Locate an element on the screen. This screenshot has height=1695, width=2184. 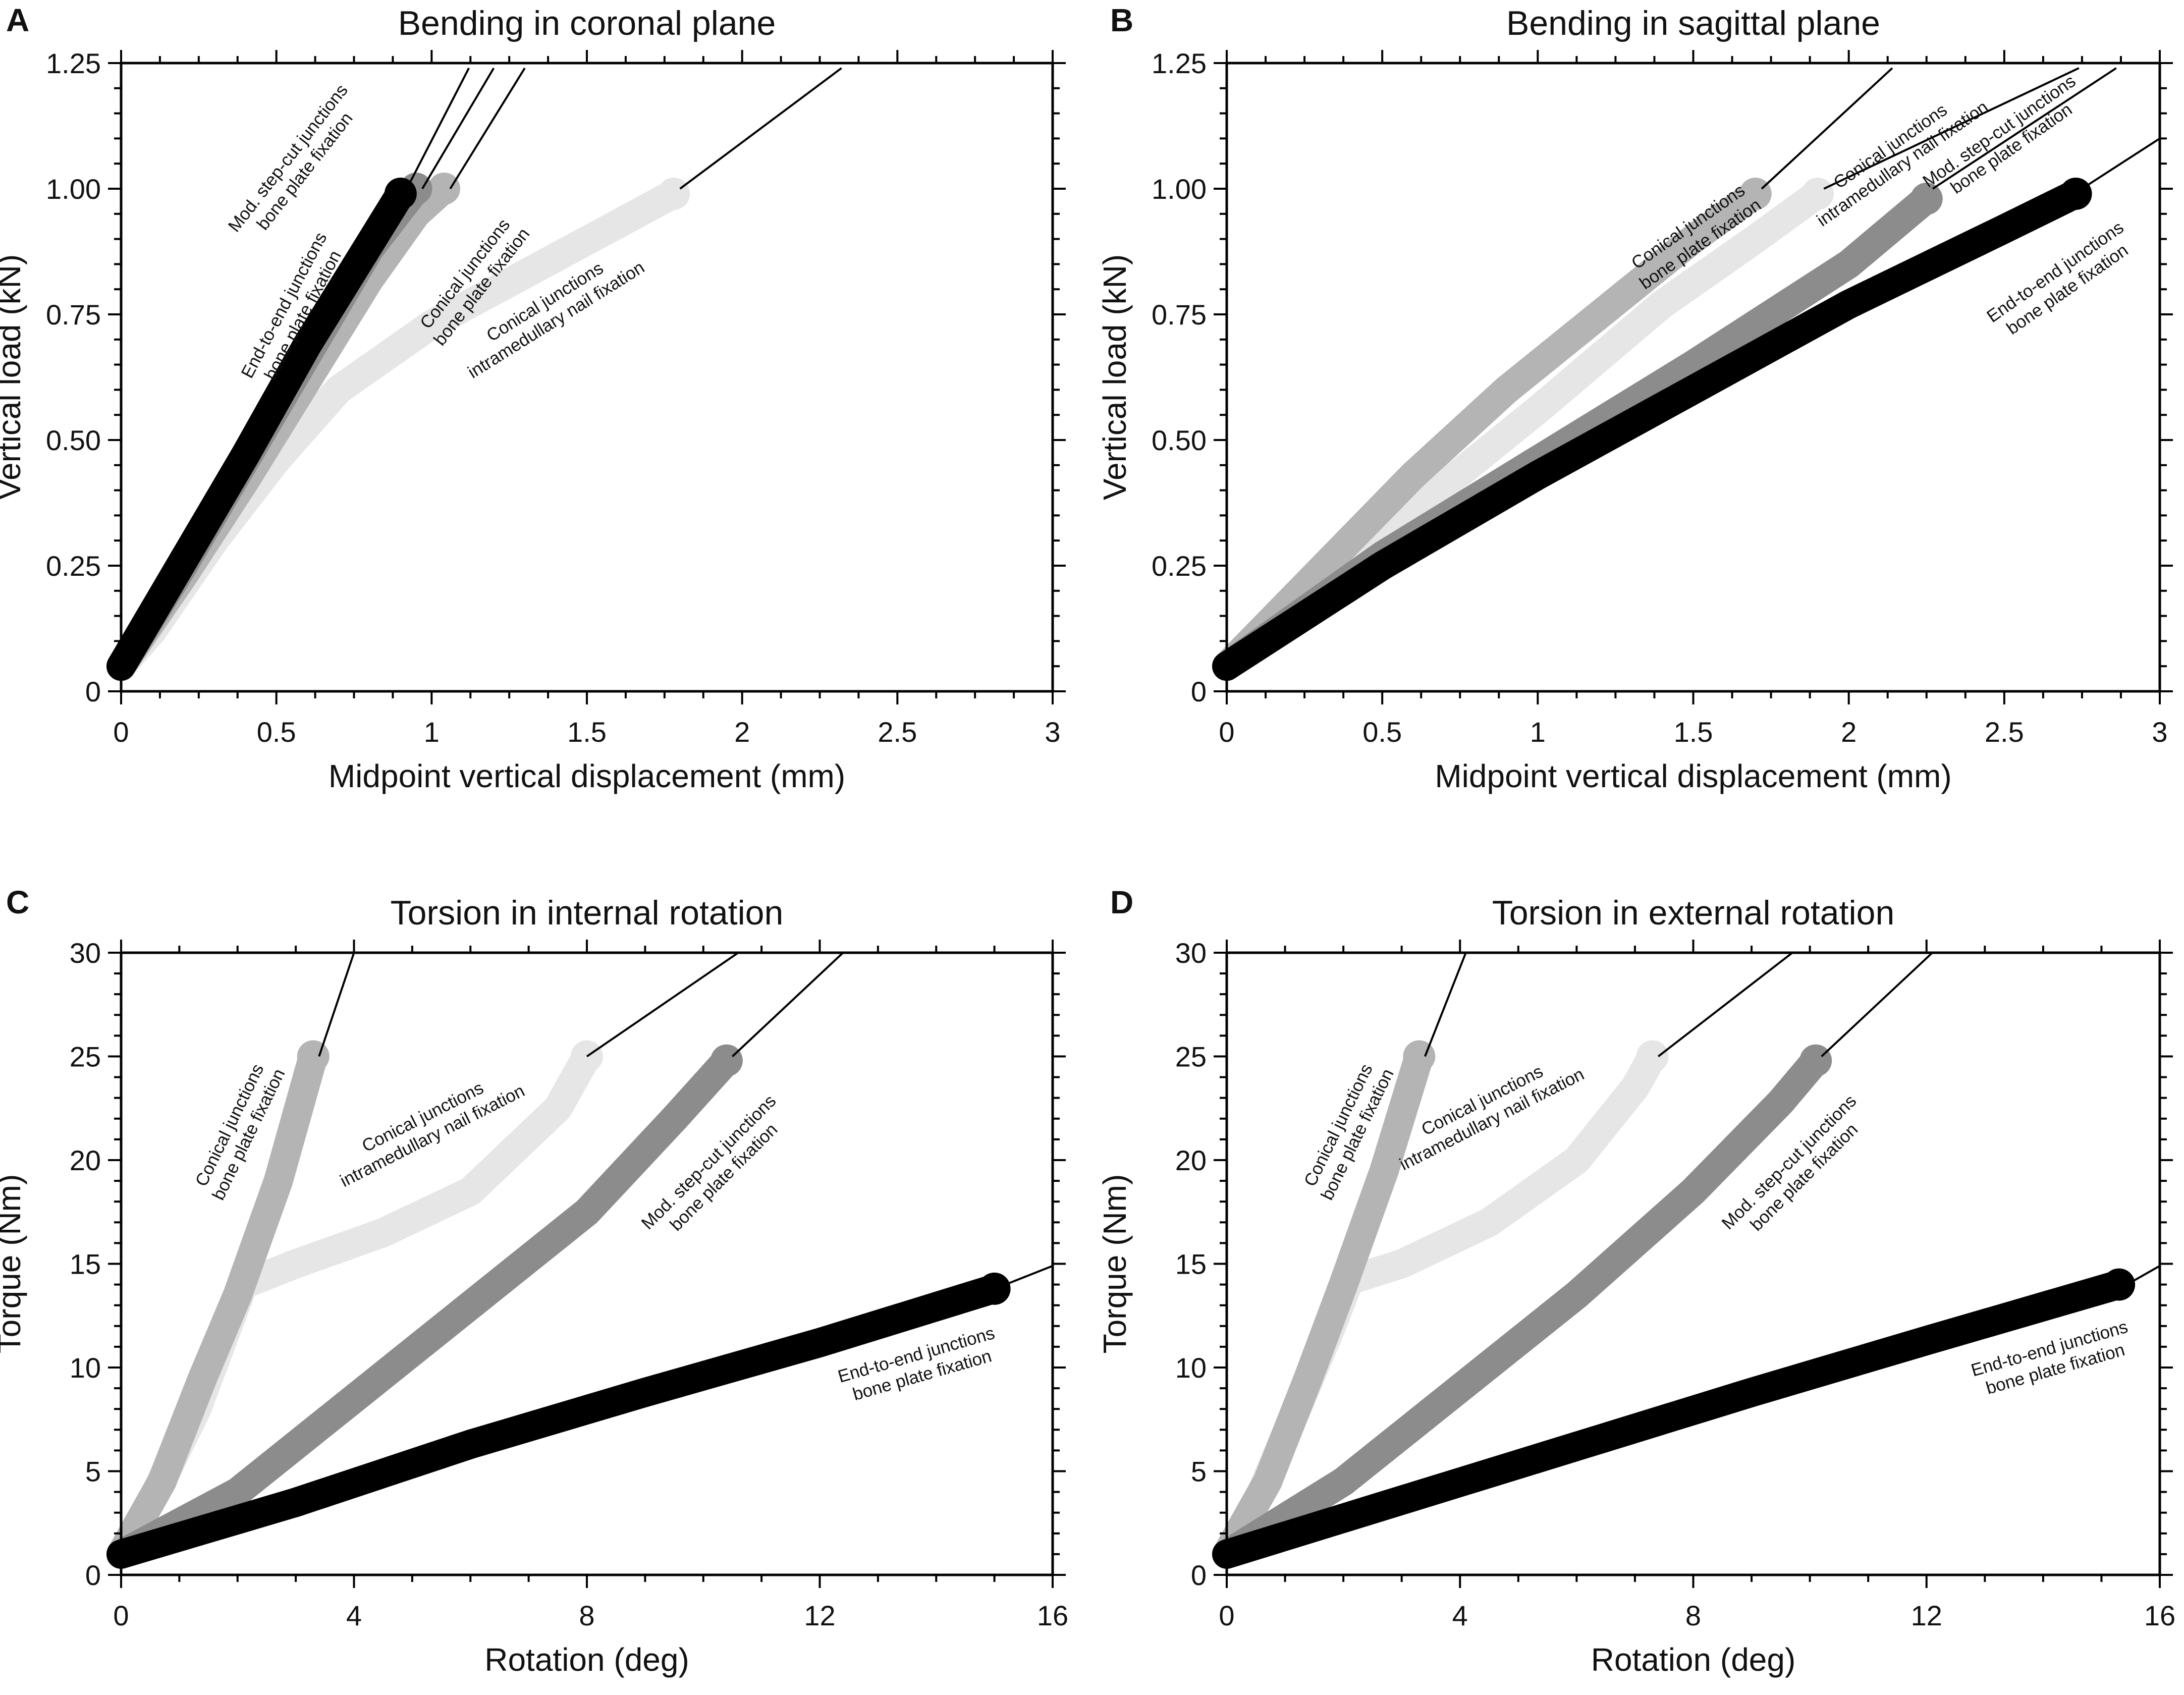
panel-letter: A is located at coordinates (17, 20).